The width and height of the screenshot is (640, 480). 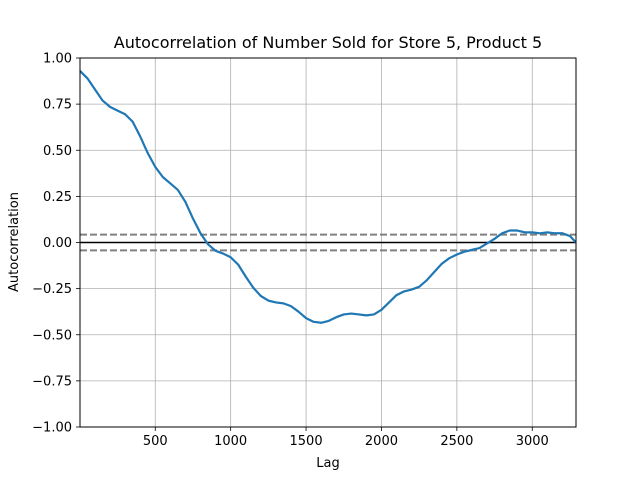 What do you see at coordinates (306, 441) in the screenshot?
I see `x-tick-label: 1500` at bounding box center [306, 441].